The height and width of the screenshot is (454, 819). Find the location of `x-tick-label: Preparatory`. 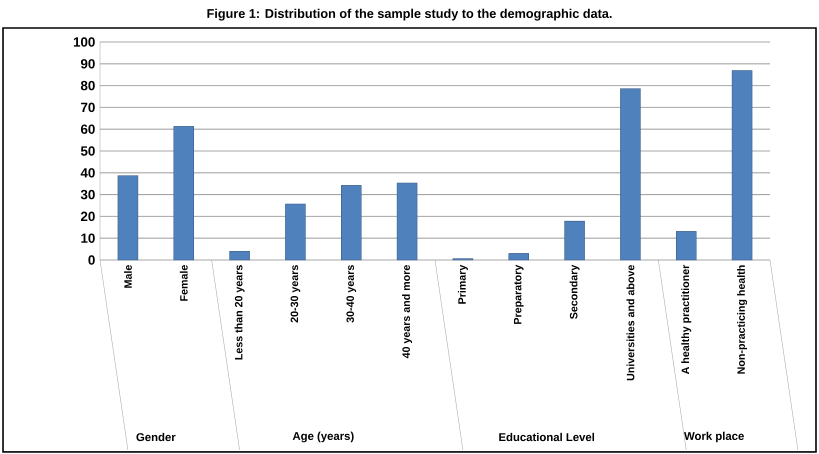

x-tick-label: Preparatory is located at coordinates (519, 294).